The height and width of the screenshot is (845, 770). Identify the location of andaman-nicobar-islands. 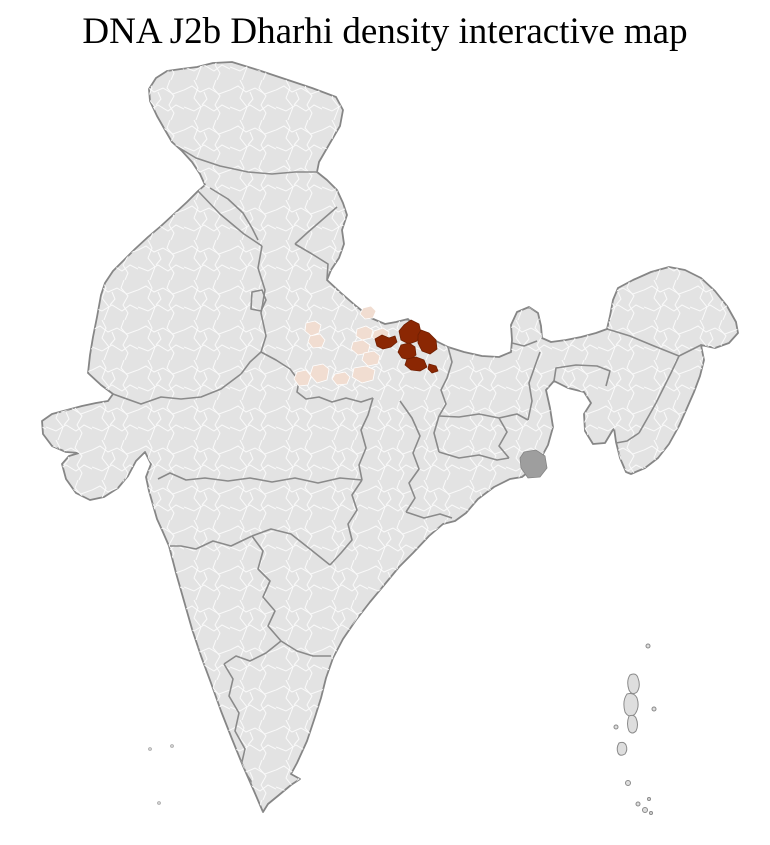
(635, 729).